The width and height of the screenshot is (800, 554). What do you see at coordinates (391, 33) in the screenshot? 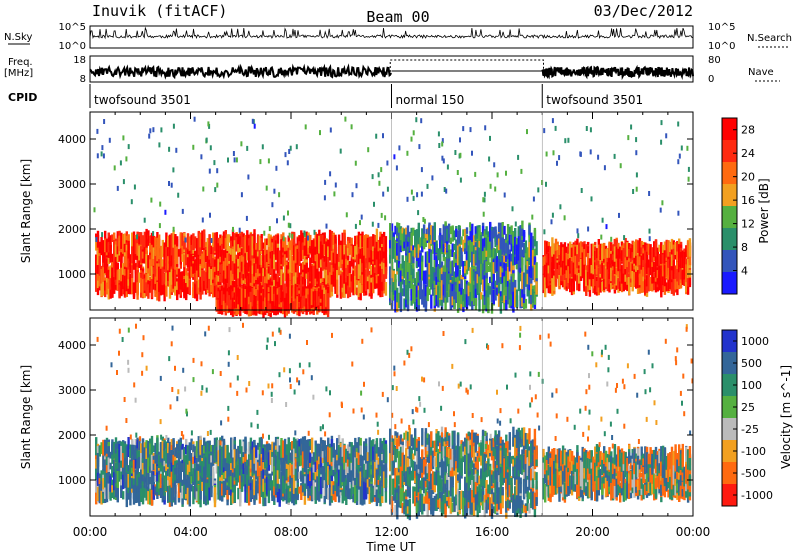
I see `nsky-trace` at bounding box center [391, 33].